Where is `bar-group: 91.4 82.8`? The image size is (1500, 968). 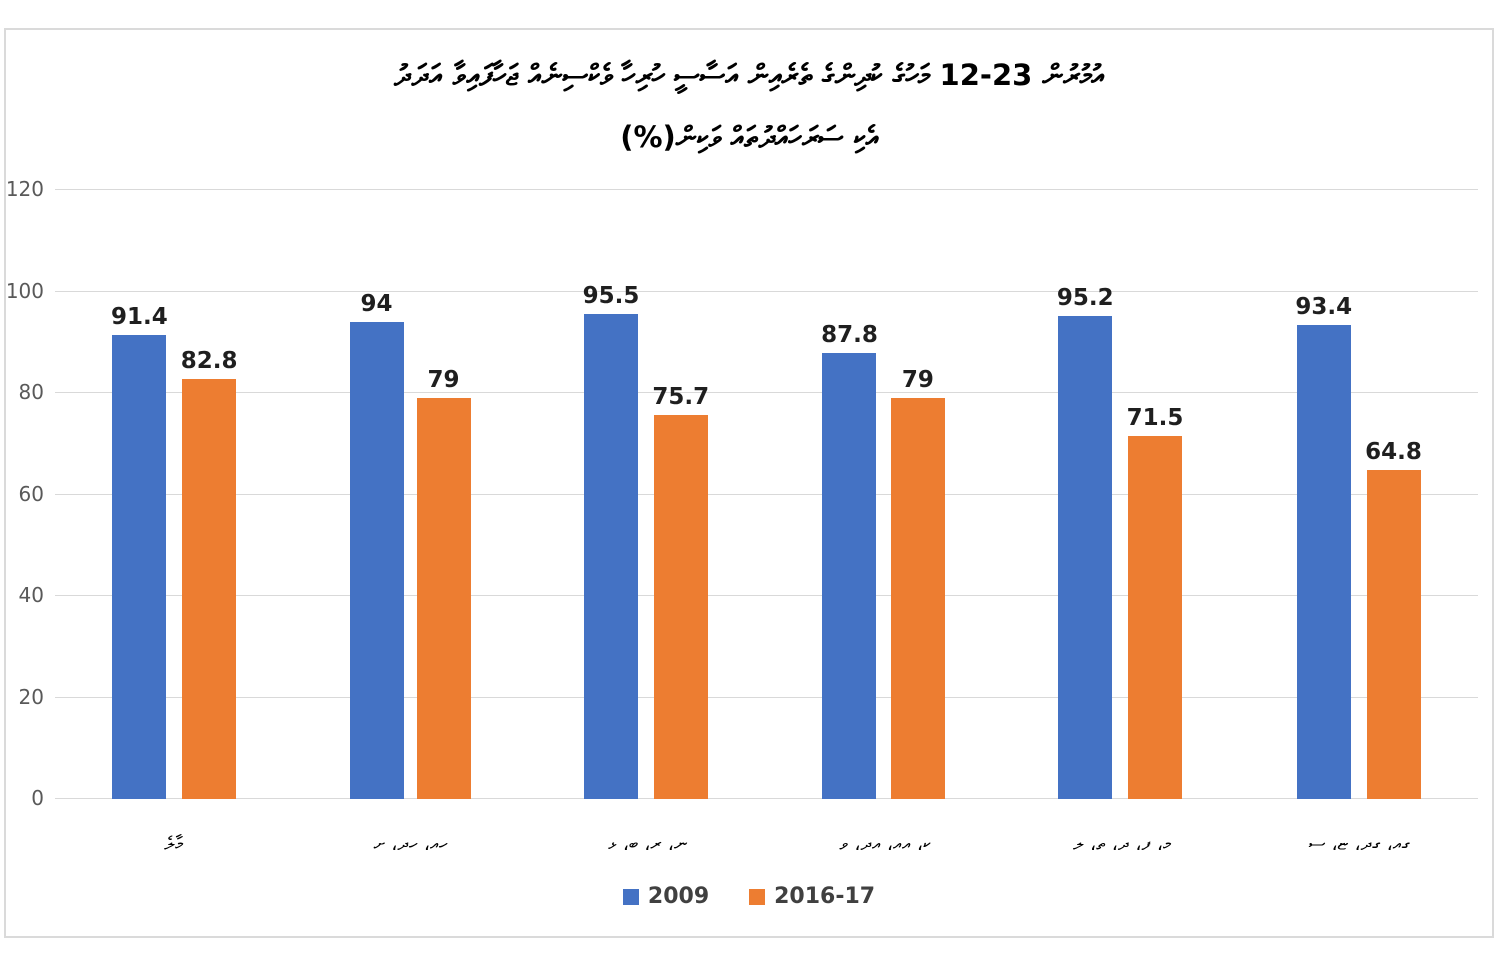 bar-group: 91.4 82.8 is located at coordinates (174, 494).